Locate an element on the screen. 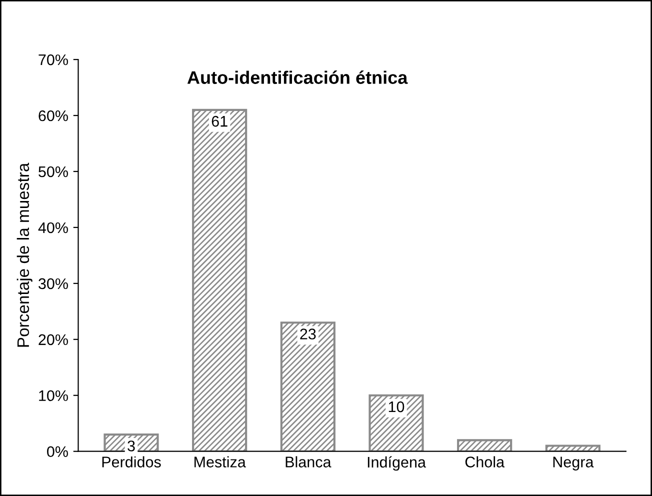 The width and height of the screenshot is (652, 496). y-tick-label: 70% is located at coordinates (53, 60).